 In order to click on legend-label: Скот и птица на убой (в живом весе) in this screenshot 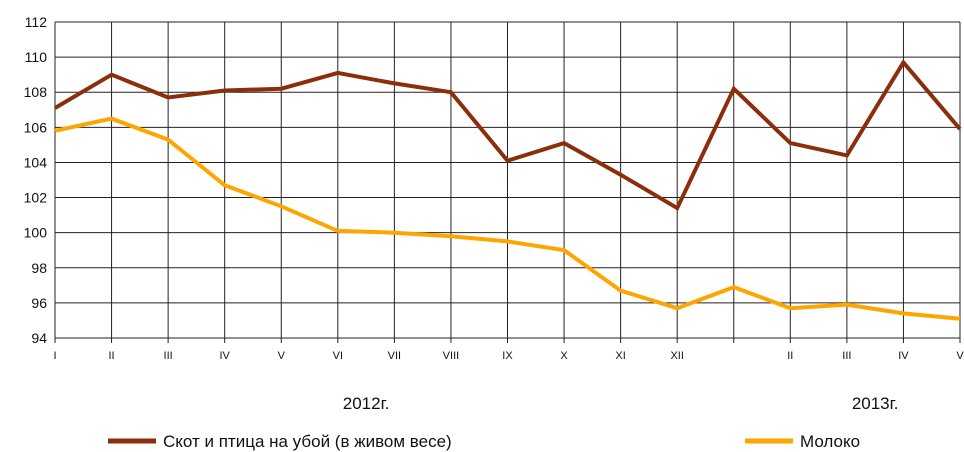, I will do `click(307, 441)`.